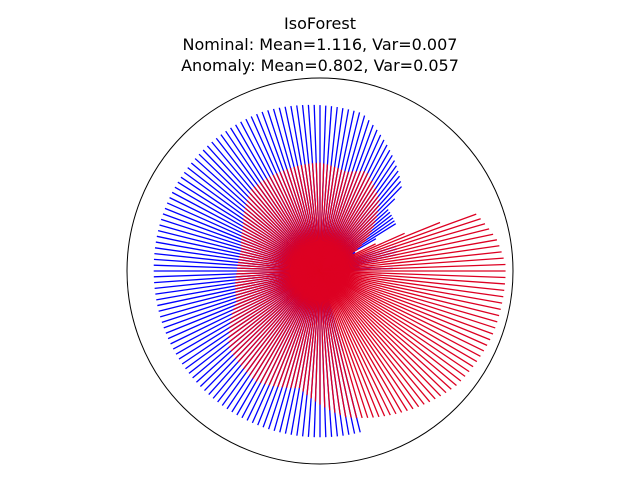 This screenshot has height=480, width=640. Describe the element at coordinates (320, 23) in the screenshot. I see `chart-title: IsoForest` at that location.